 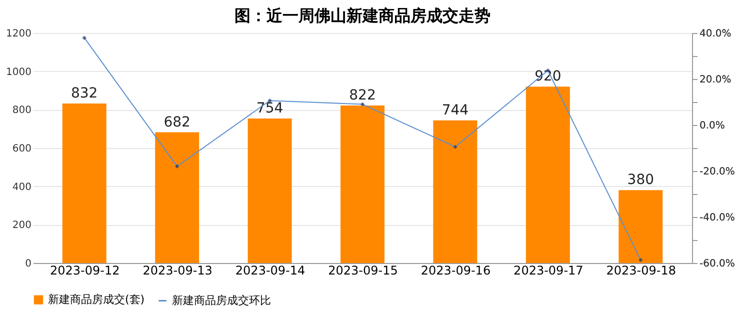 What do you see at coordinates (641, 271) in the screenshot?
I see `x-tick-label: 2023-09-18` at bounding box center [641, 271].